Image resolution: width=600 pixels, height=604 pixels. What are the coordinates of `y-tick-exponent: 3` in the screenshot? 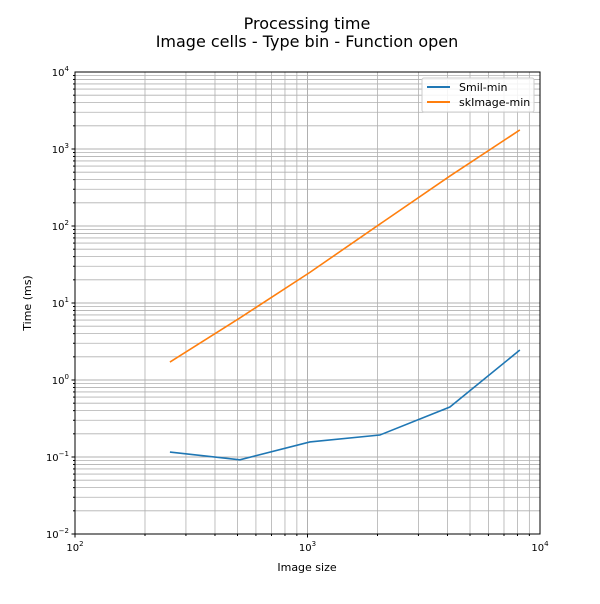 It's located at (67, 146).